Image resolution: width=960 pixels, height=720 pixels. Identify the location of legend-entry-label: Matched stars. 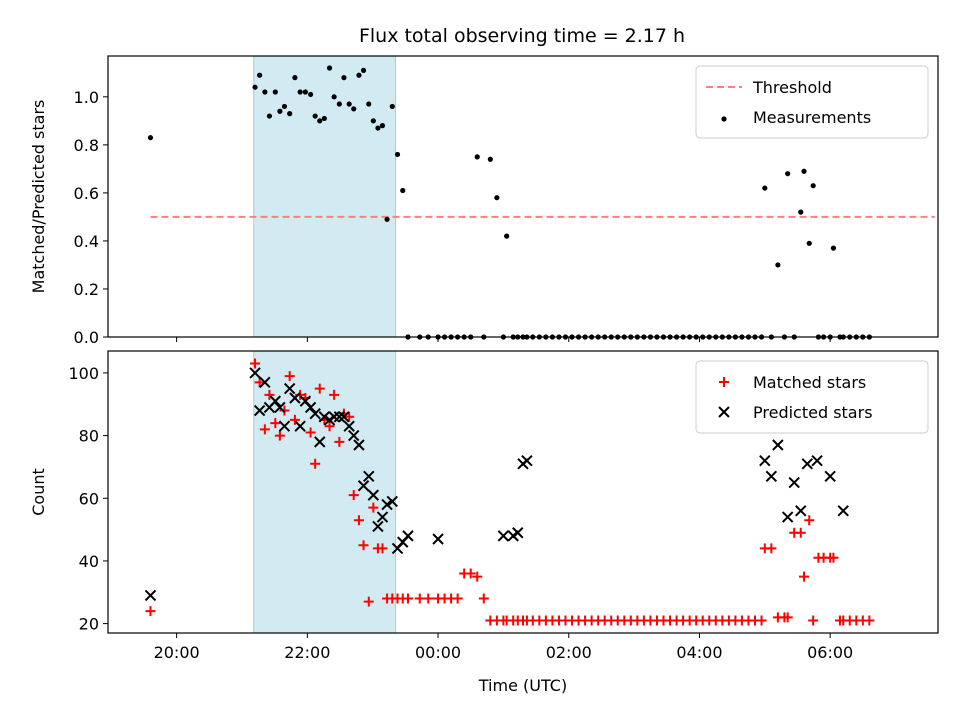
(809, 382).